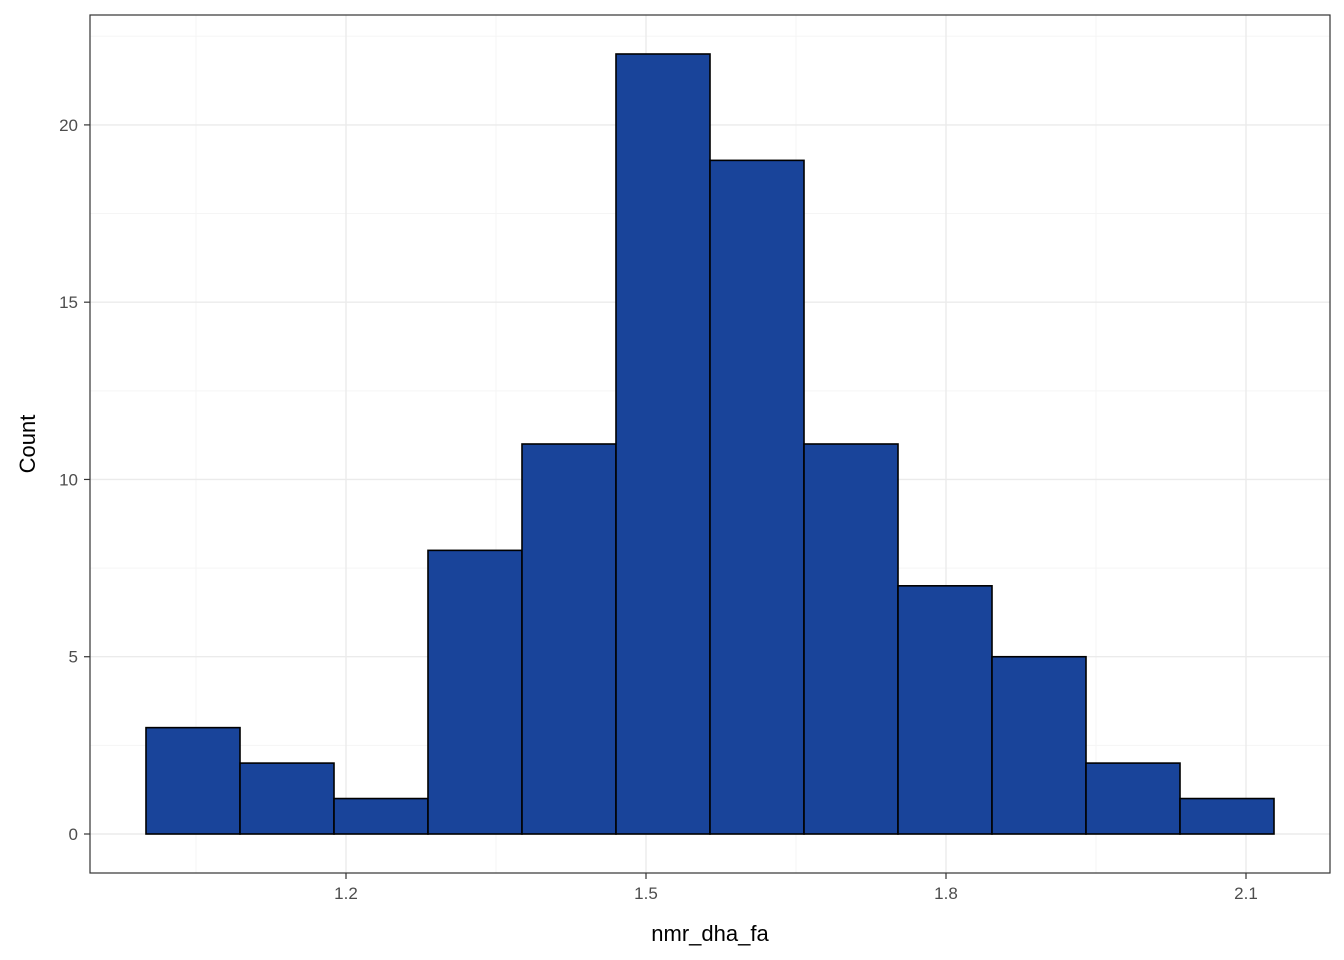 This screenshot has height=960, width=1344. Describe the element at coordinates (946, 893) in the screenshot. I see `x-tick-label: 1.8` at that location.